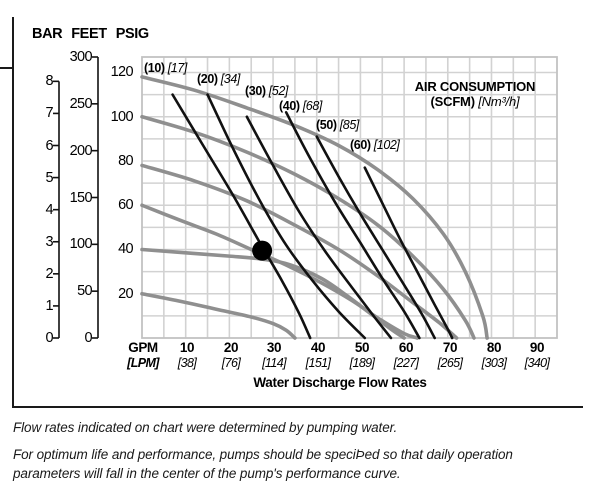  I want to click on lpm-tick-label: [265], so click(450, 363).